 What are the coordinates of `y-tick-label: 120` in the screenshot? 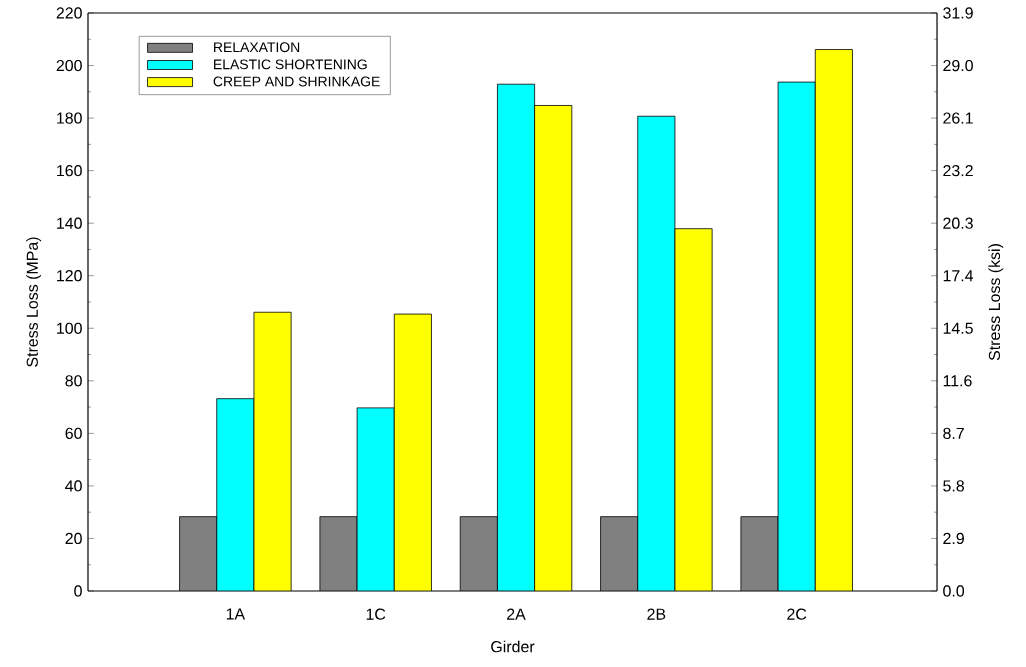 It's located at (69, 276).